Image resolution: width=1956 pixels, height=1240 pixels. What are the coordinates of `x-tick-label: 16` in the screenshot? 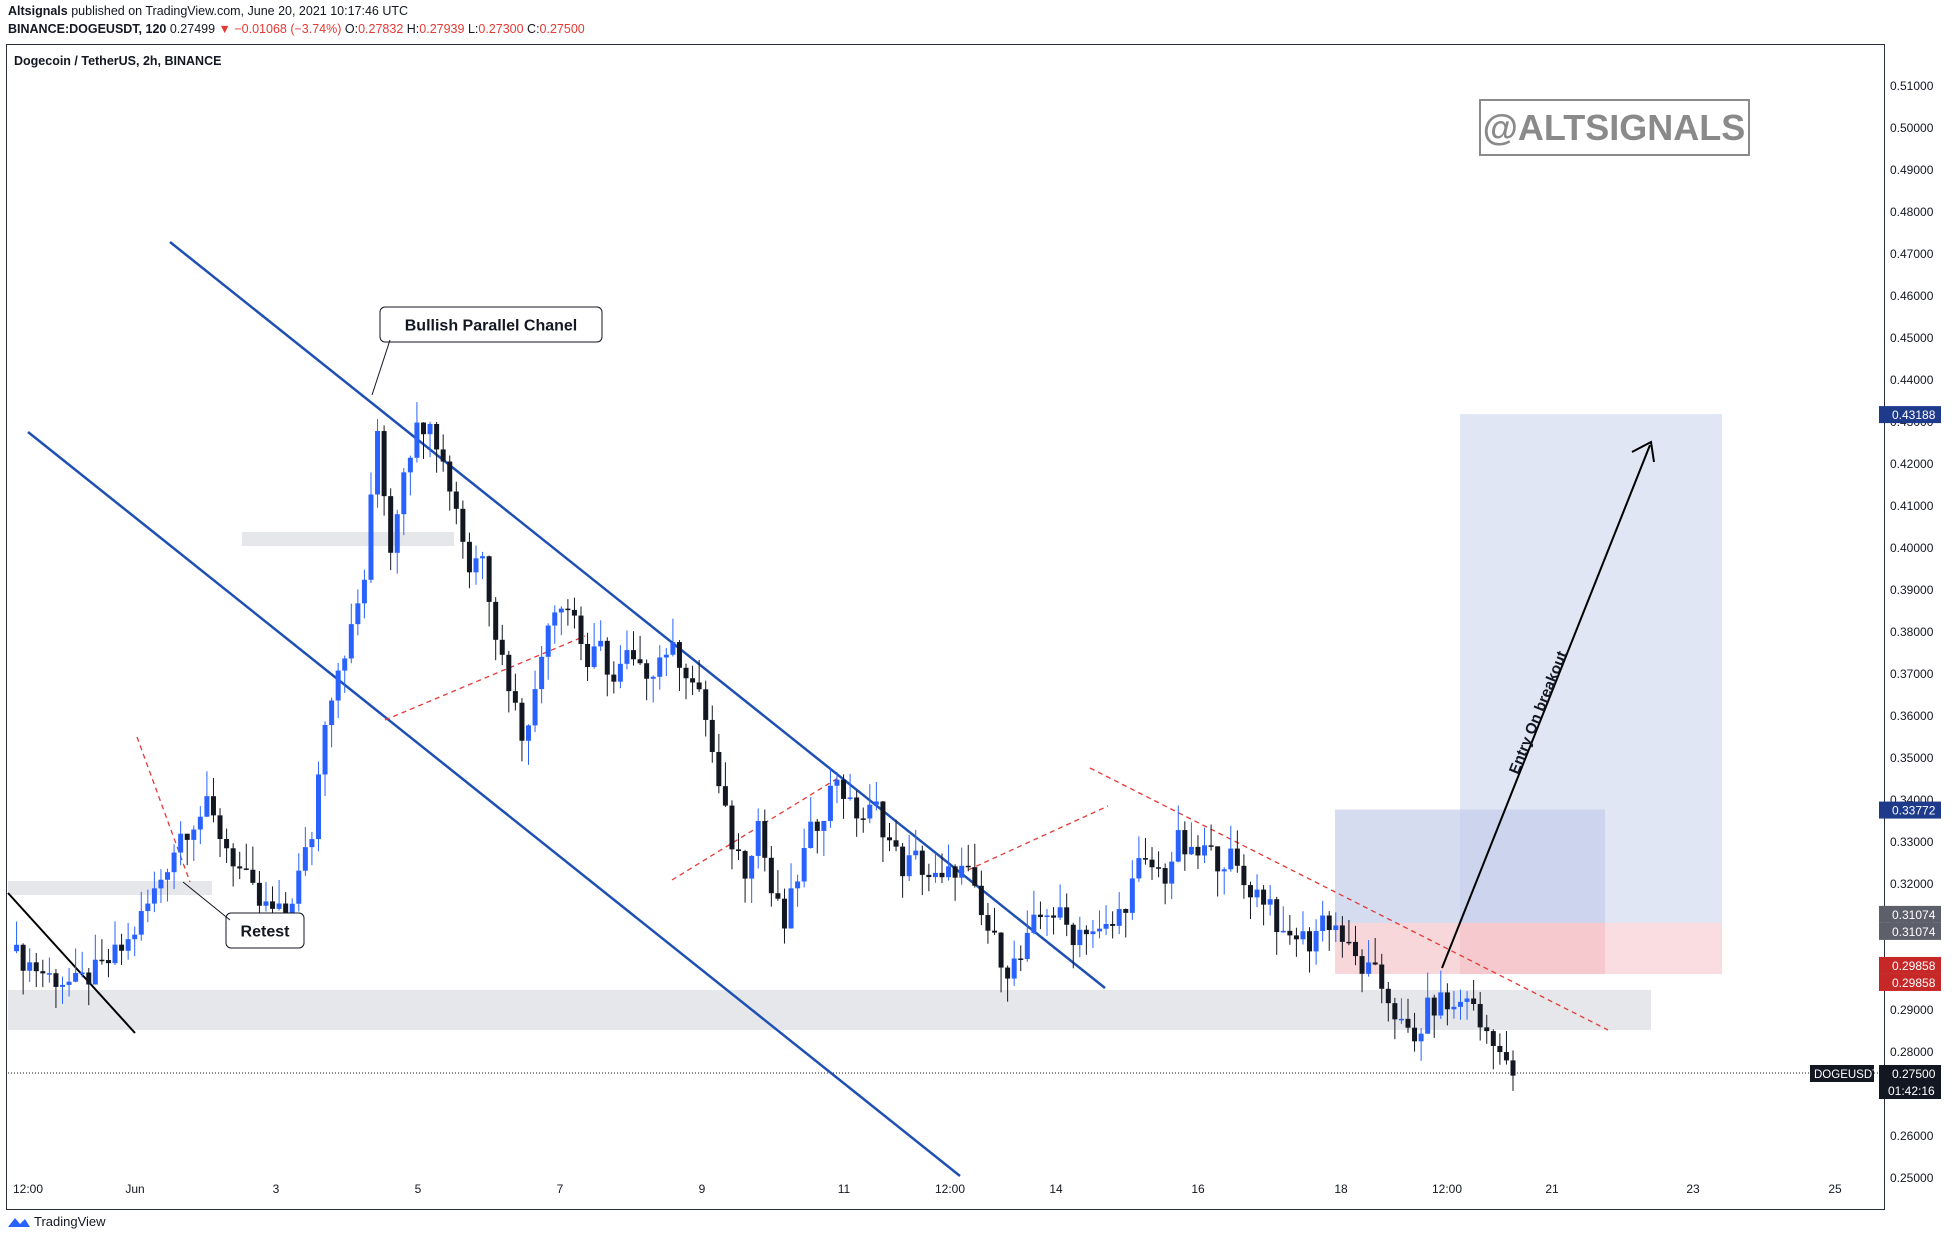 It's located at (1198, 1189).